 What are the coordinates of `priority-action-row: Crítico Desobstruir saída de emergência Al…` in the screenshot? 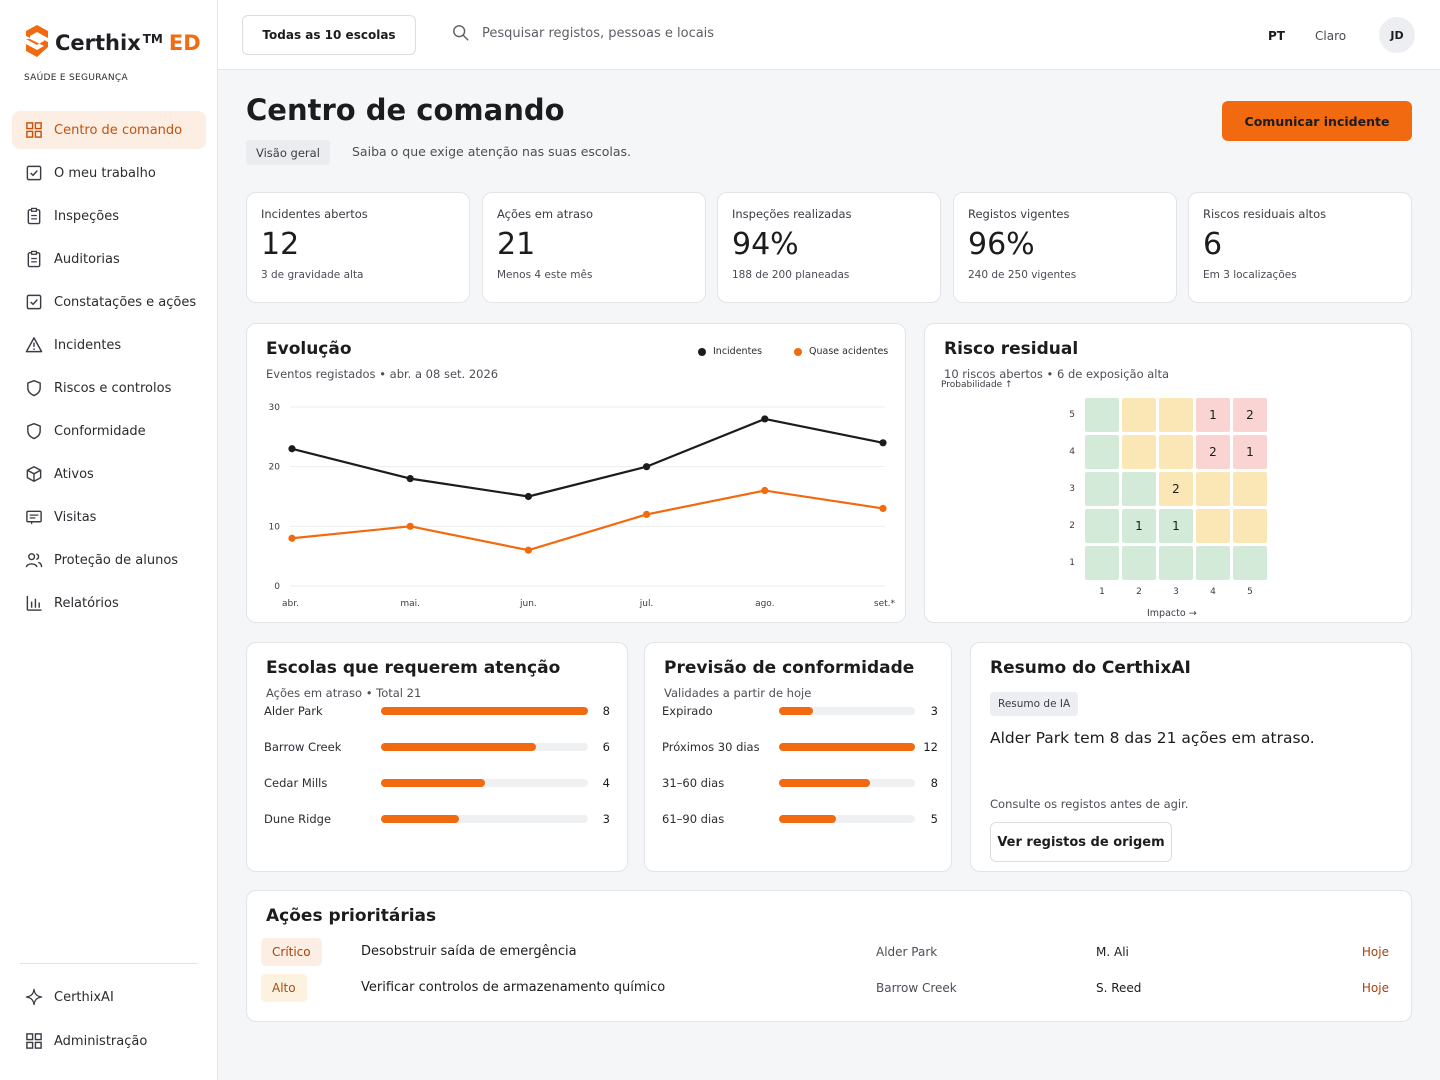 It's located at (829, 952).